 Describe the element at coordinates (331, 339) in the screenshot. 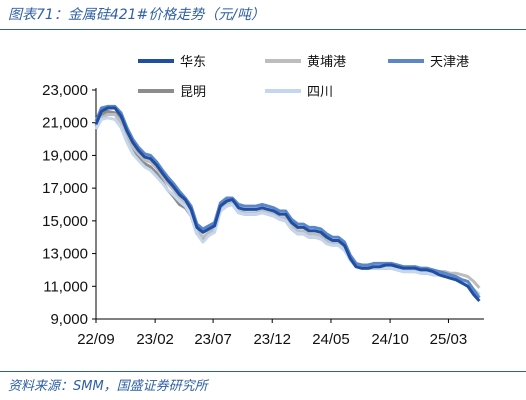

I see `x-tick-label: 24/05` at that location.